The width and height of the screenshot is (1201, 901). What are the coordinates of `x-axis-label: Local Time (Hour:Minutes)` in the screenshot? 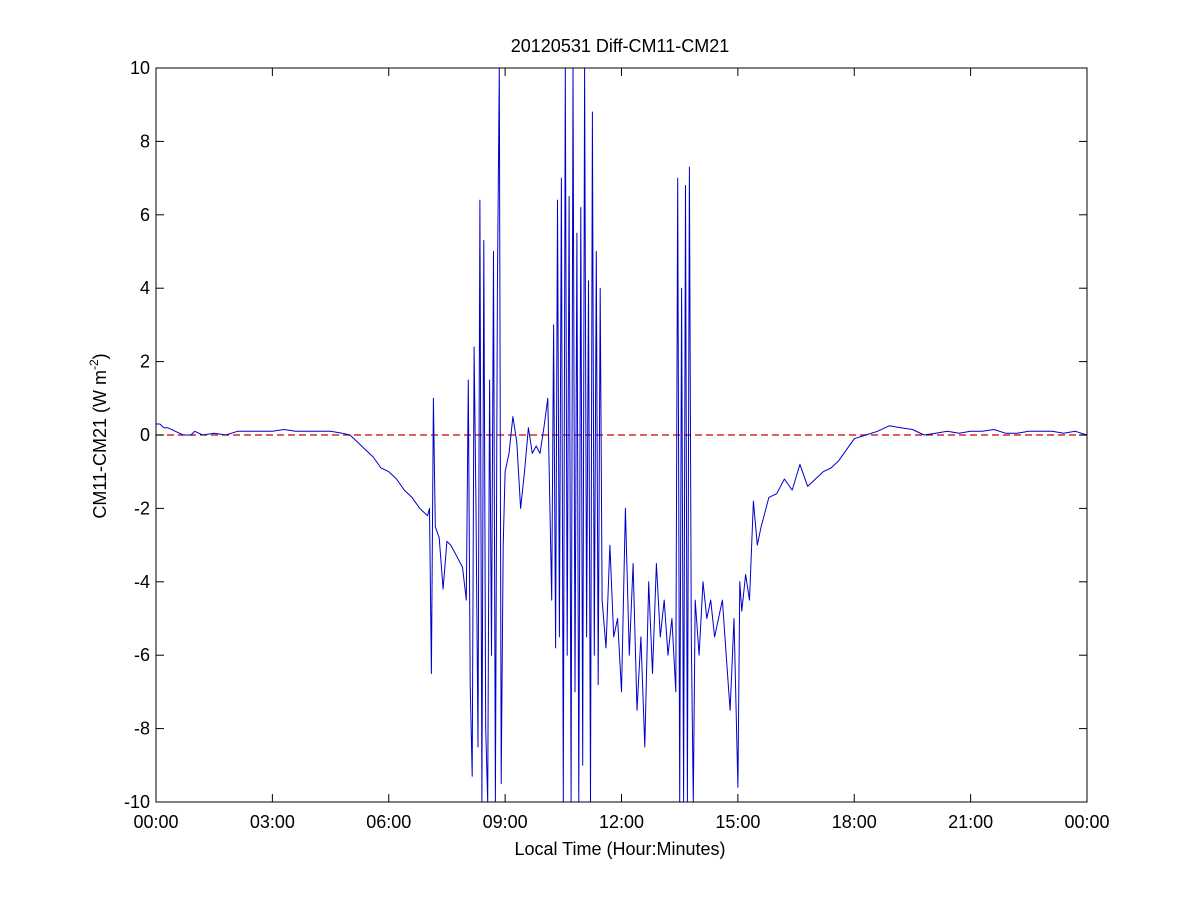 It's located at (619, 849).